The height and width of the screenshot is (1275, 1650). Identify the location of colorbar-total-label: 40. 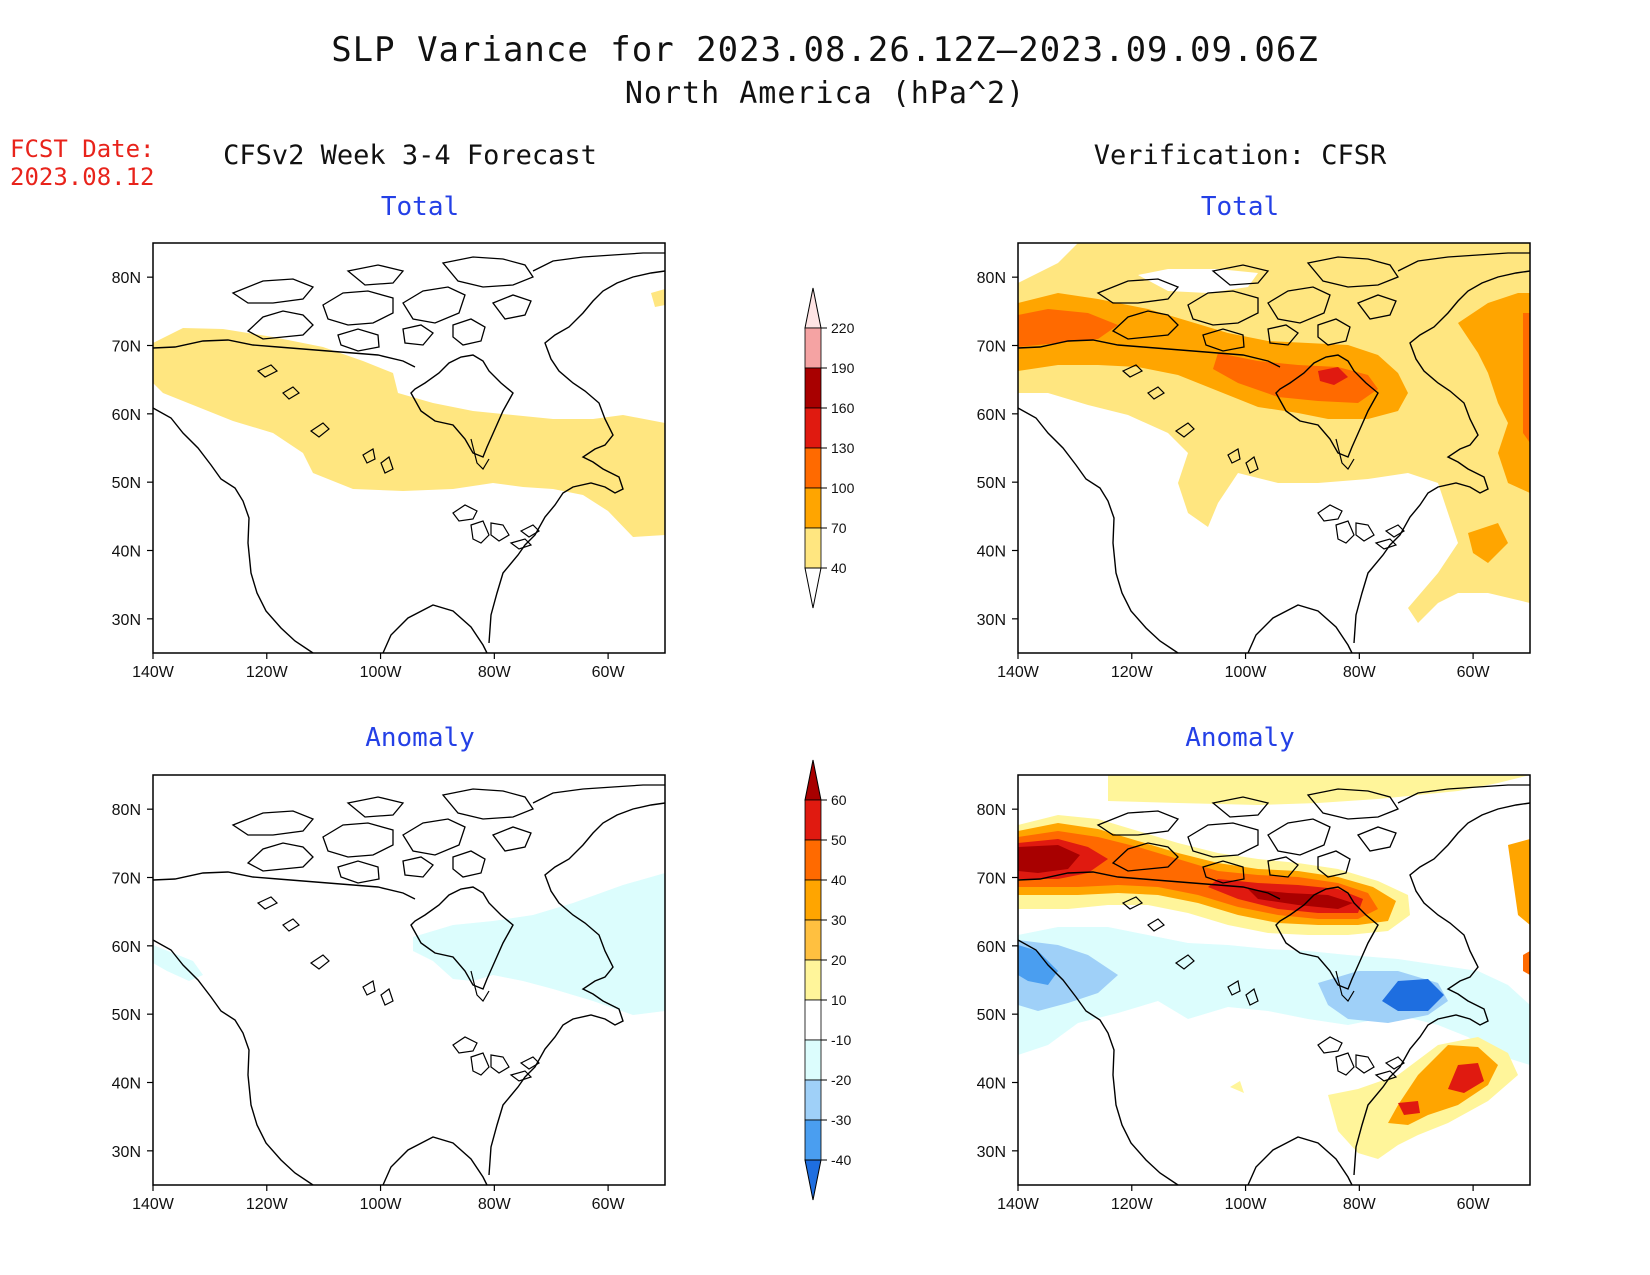
(839, 568).